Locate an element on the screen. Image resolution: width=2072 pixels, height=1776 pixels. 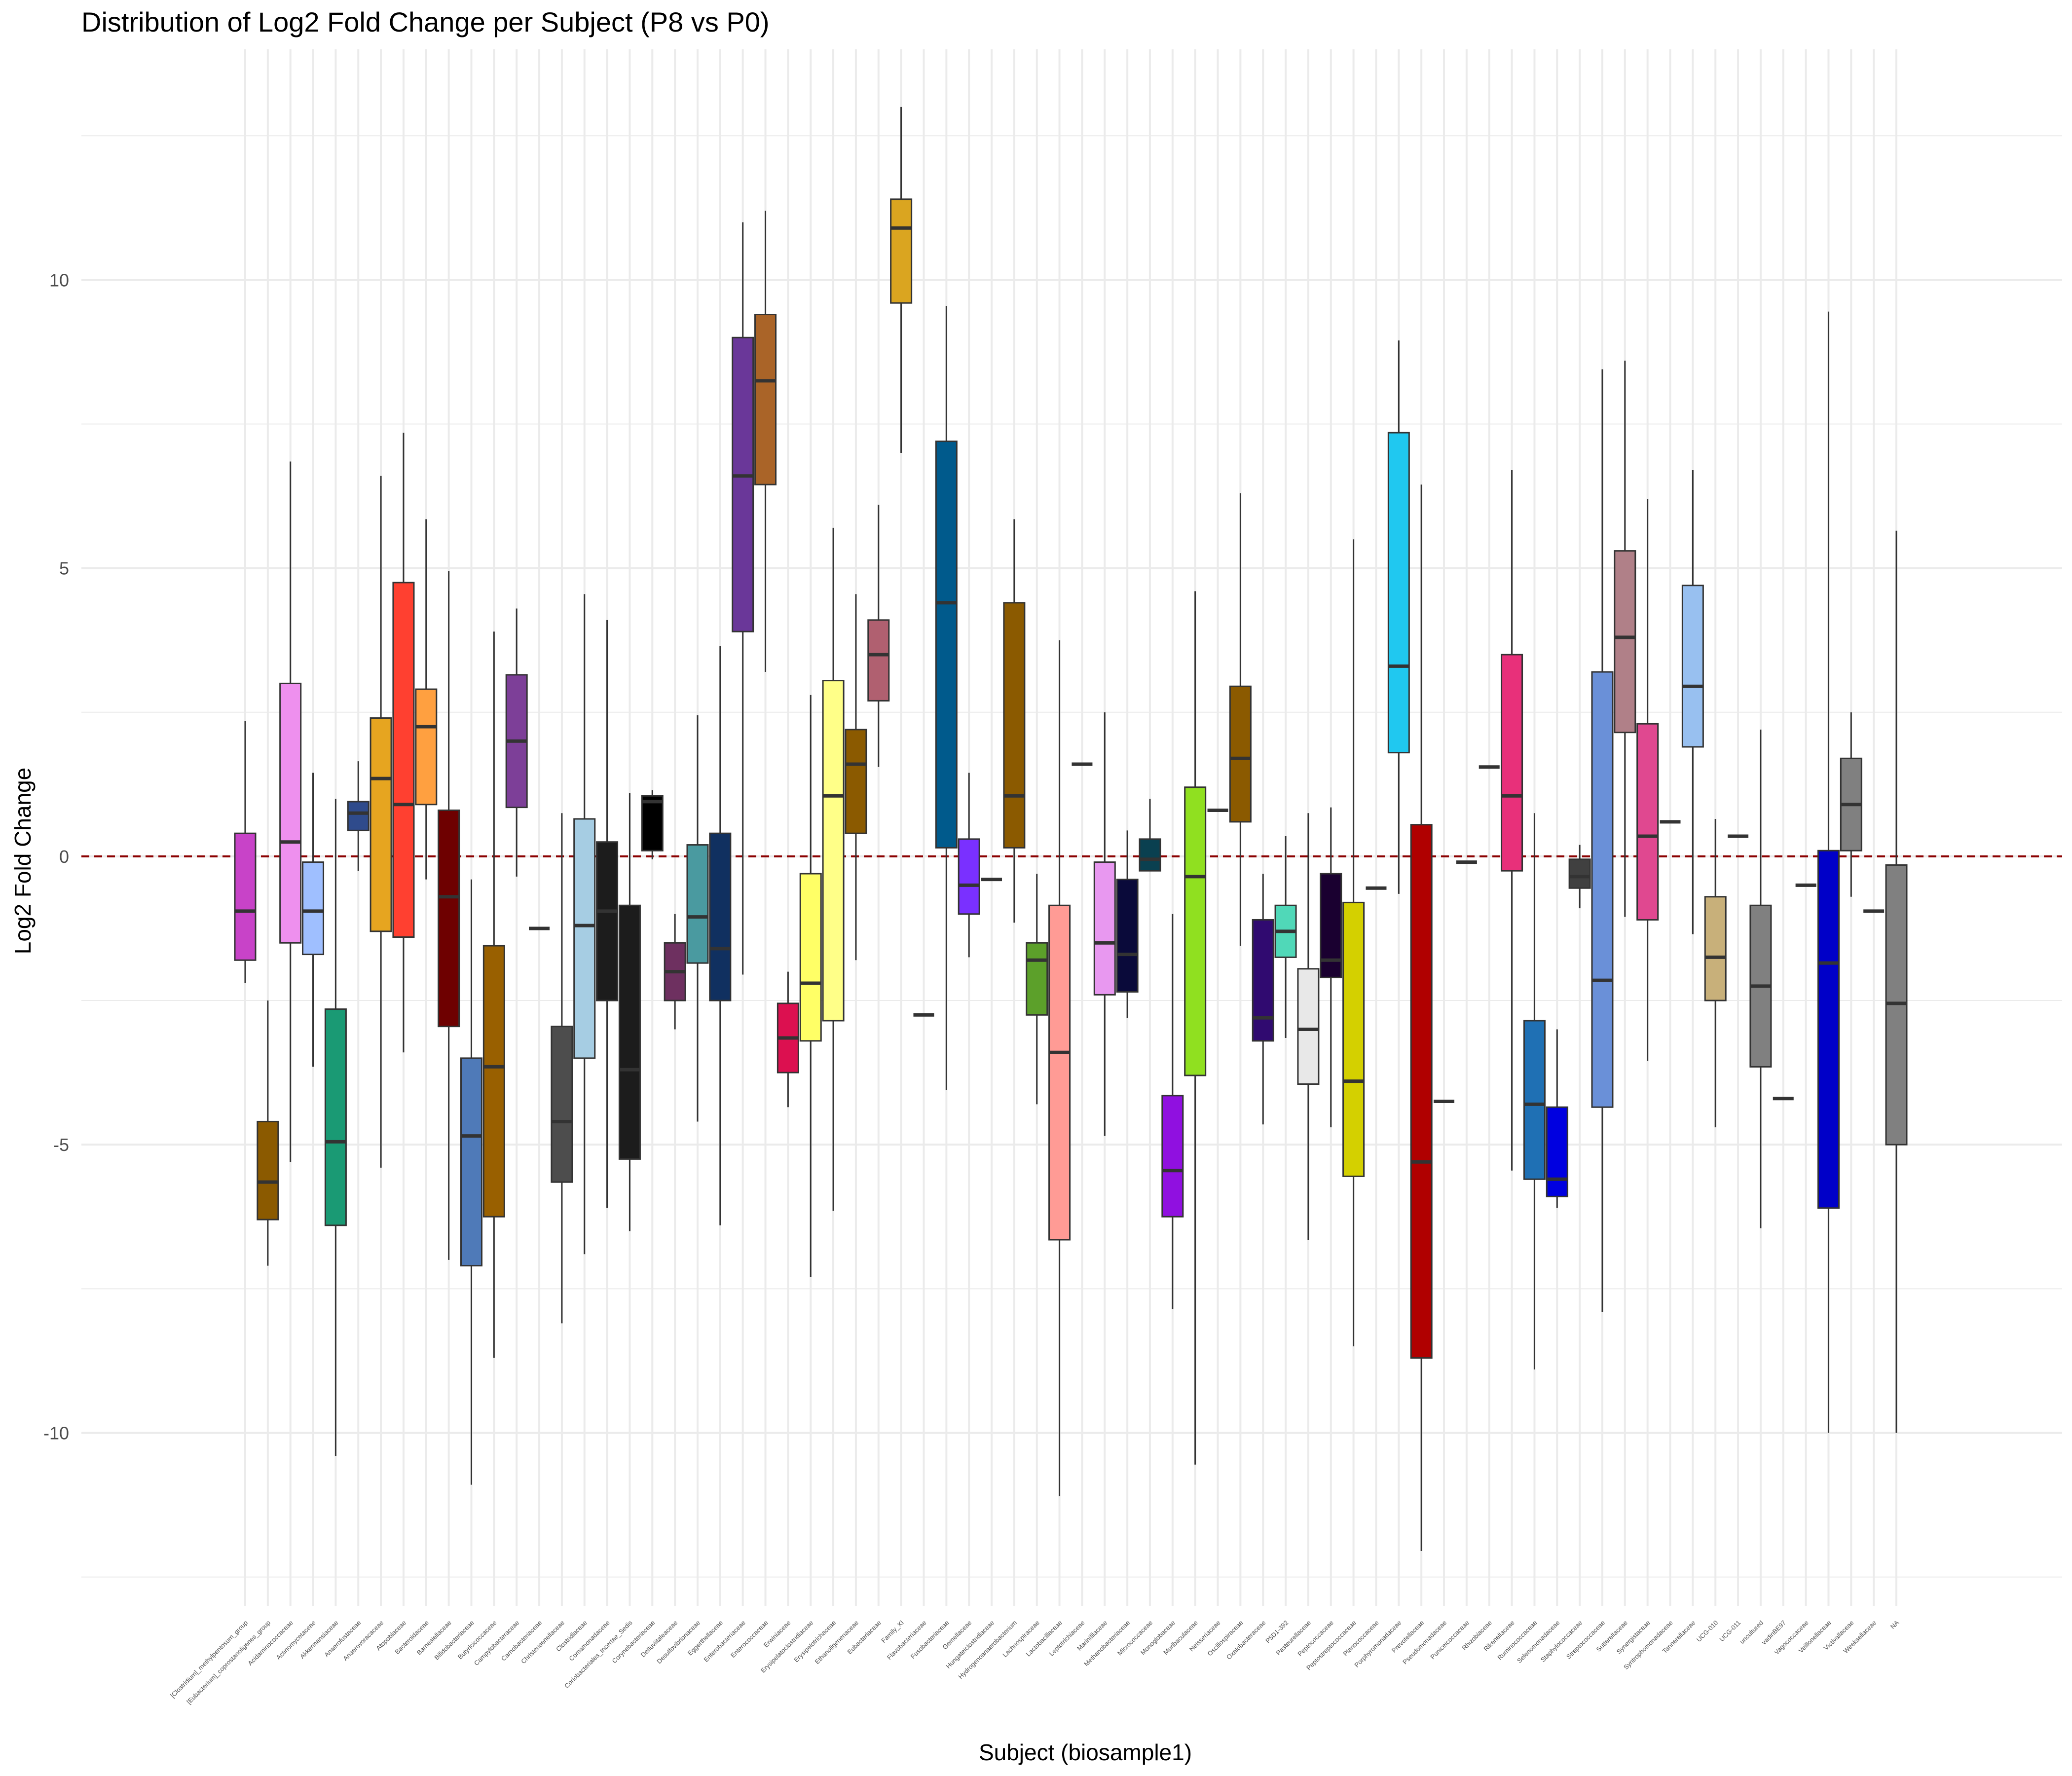
x-tick-label: Pseudomonadaceae is located at coordinates (1425, 1643).